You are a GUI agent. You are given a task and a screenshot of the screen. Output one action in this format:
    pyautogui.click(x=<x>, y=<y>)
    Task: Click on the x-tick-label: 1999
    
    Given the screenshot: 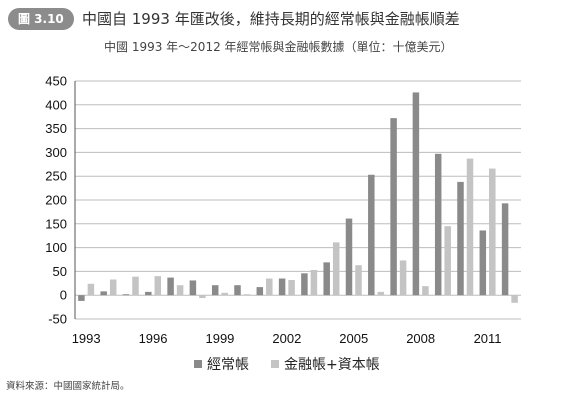 What is the action you would take?
    pyautogui.click(x=219, y=338)
    